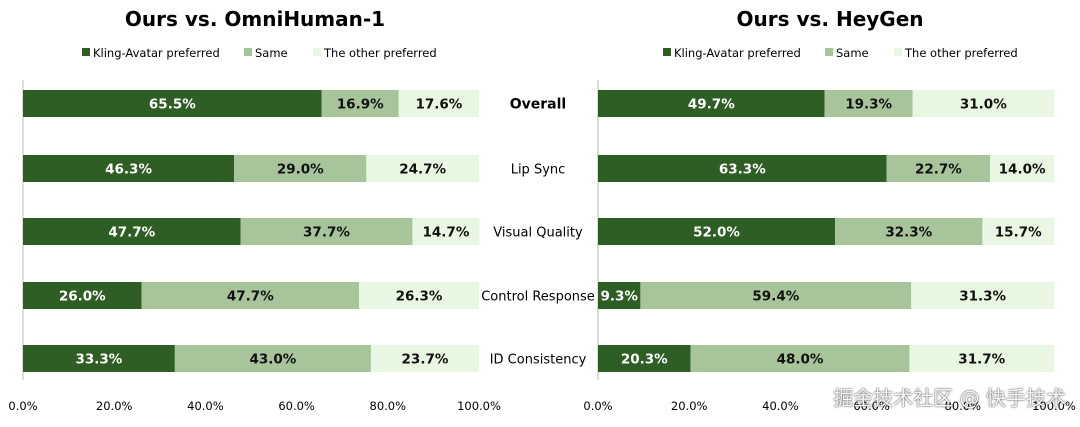 This screenshot has height=427, width=1080. I want to click on data-label: 24.7%, so click(422, 170).